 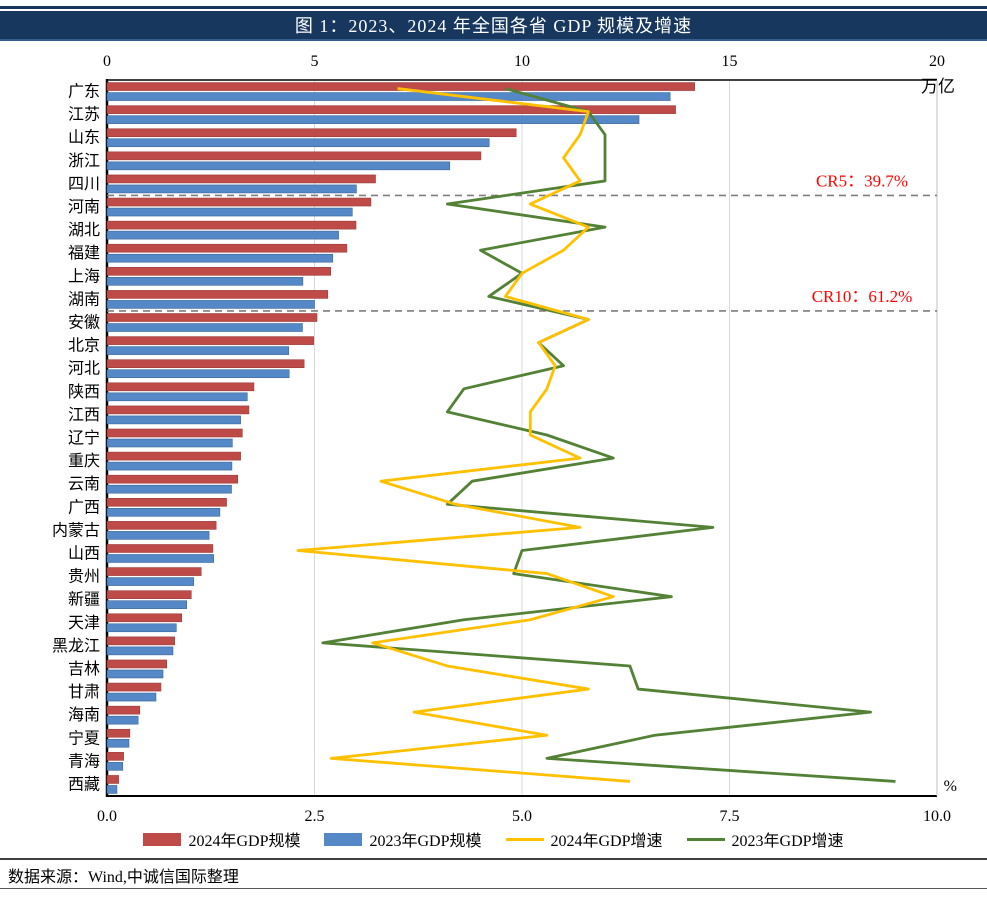 What do you see at coordinates (524, 839) in the screenshot?
I see `legend-swatch-2024-growth` at bounding box center [524, 839].